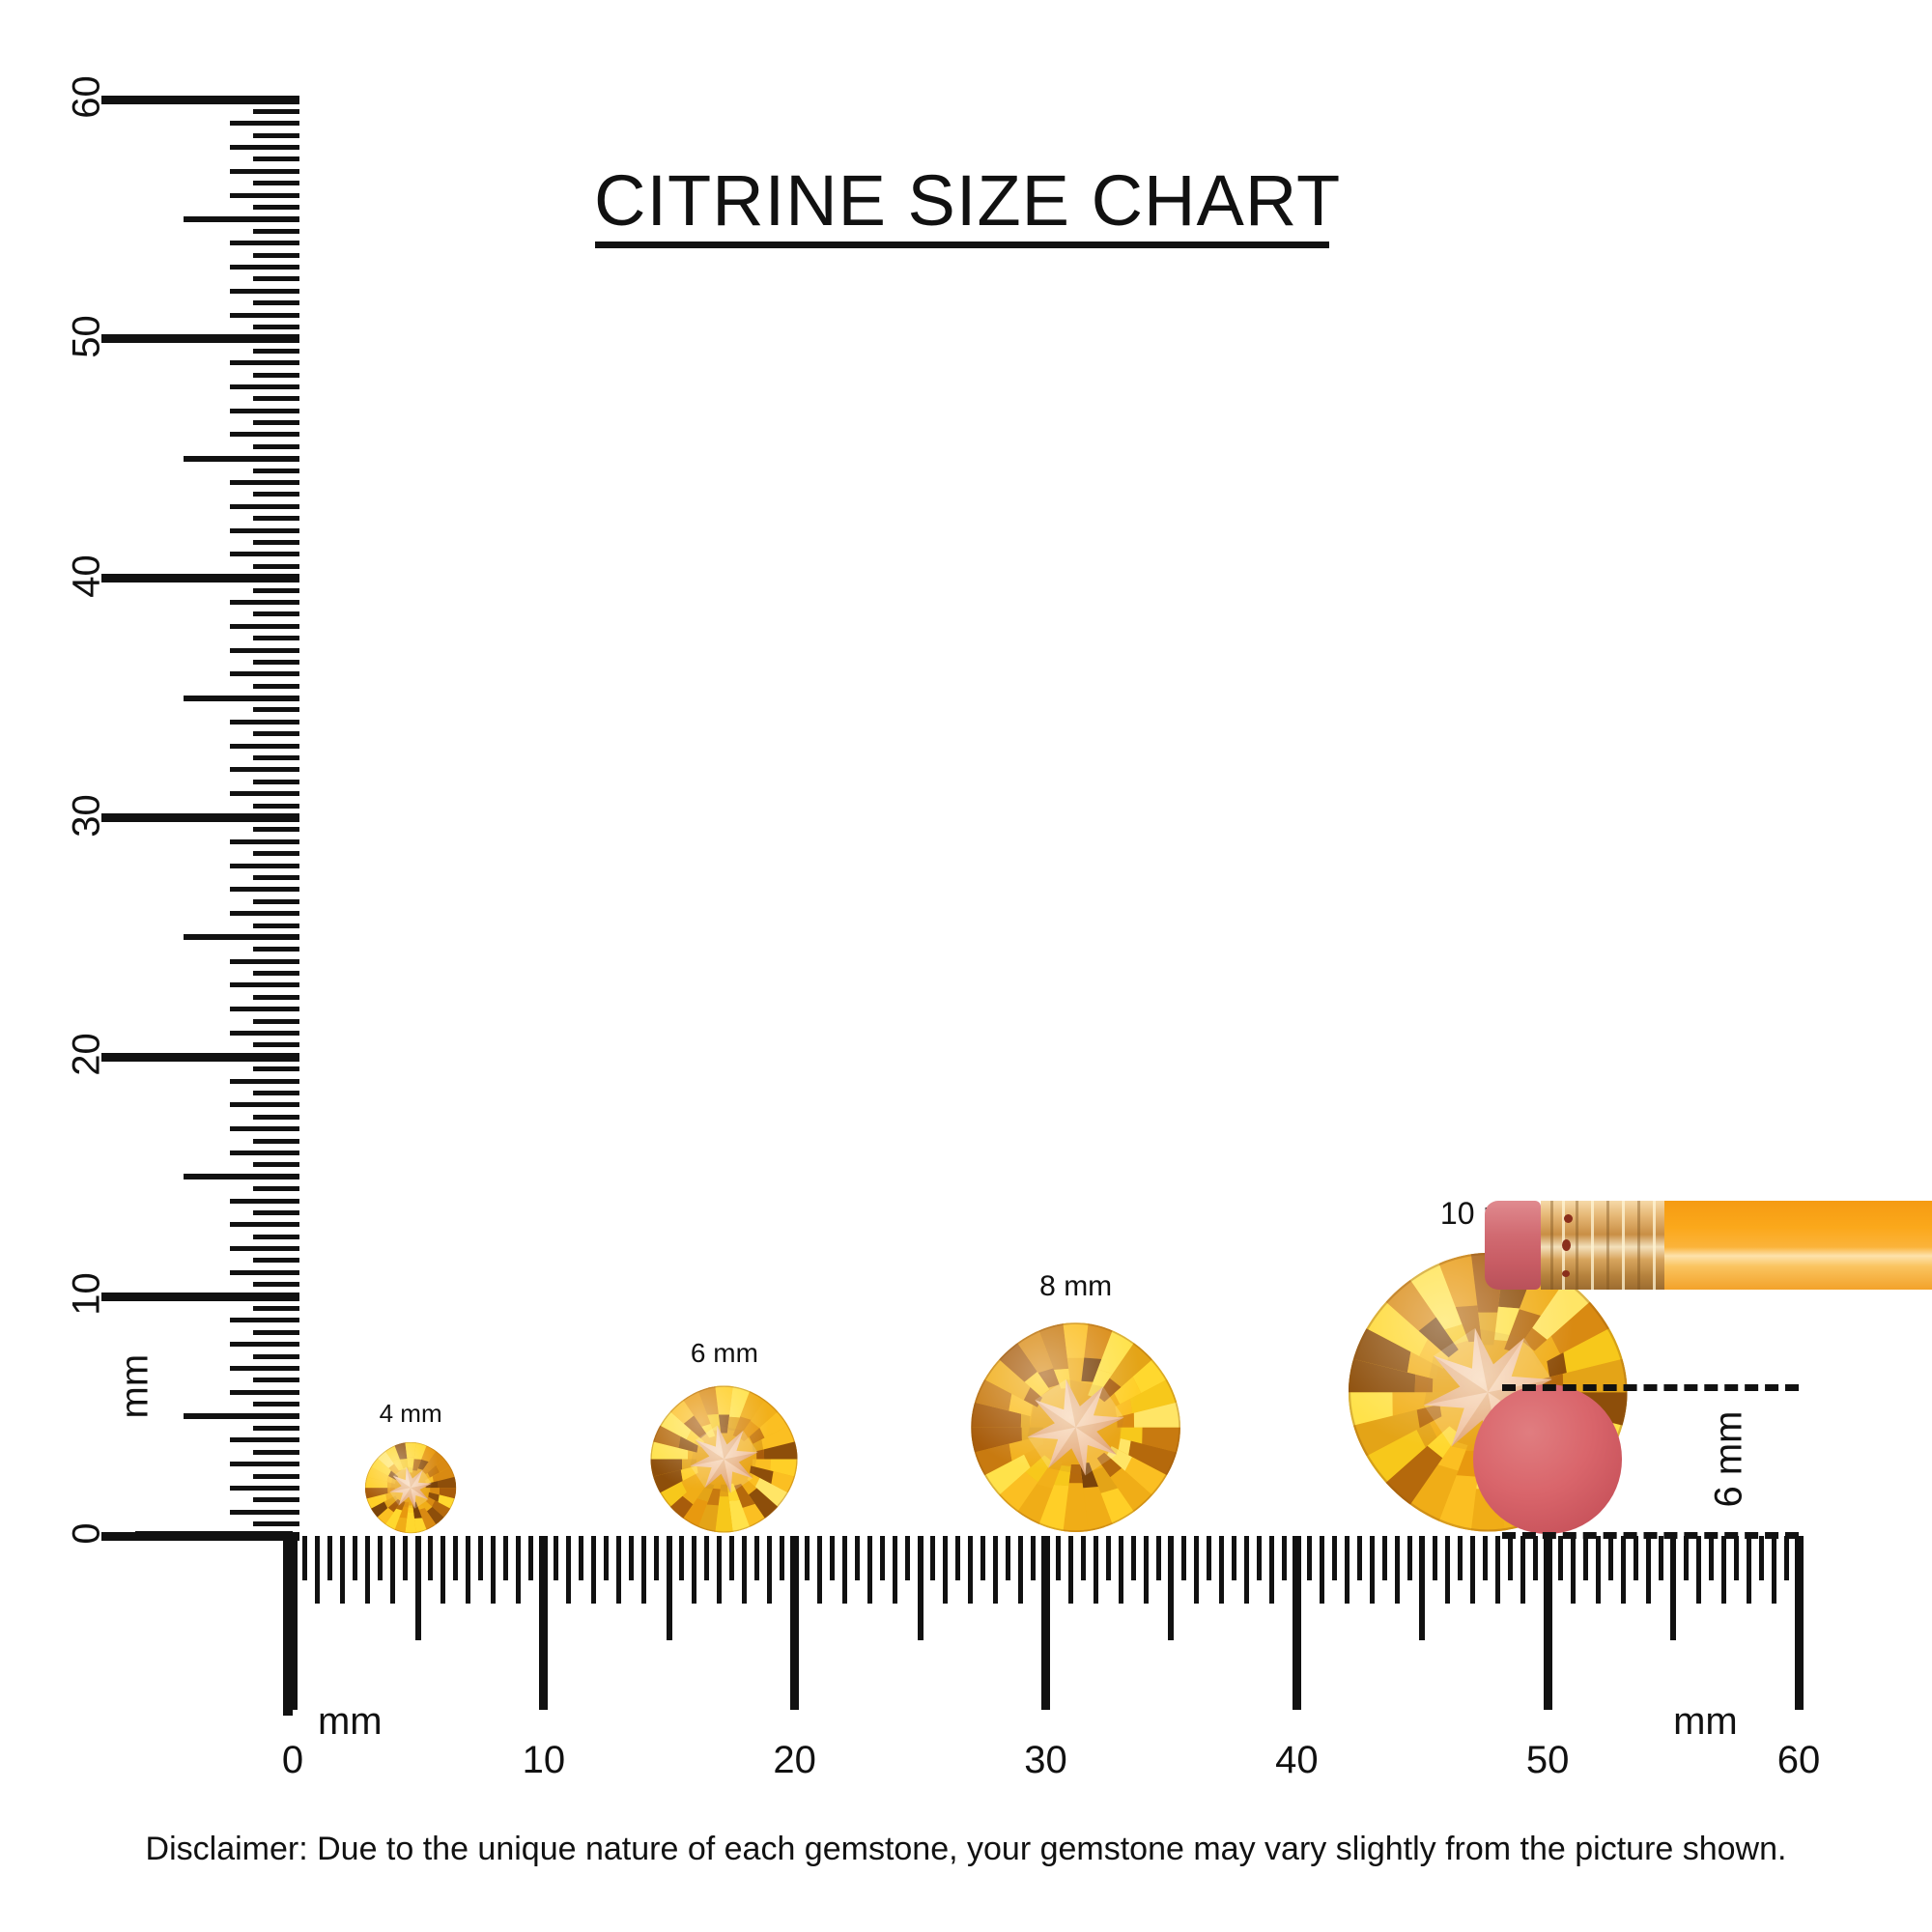 This screenshot has height=1932, width=1932. Describe the element at coordinates (86, 1055) in the screenshot. I see `vertical-axis-tick-label: 20` at that location.